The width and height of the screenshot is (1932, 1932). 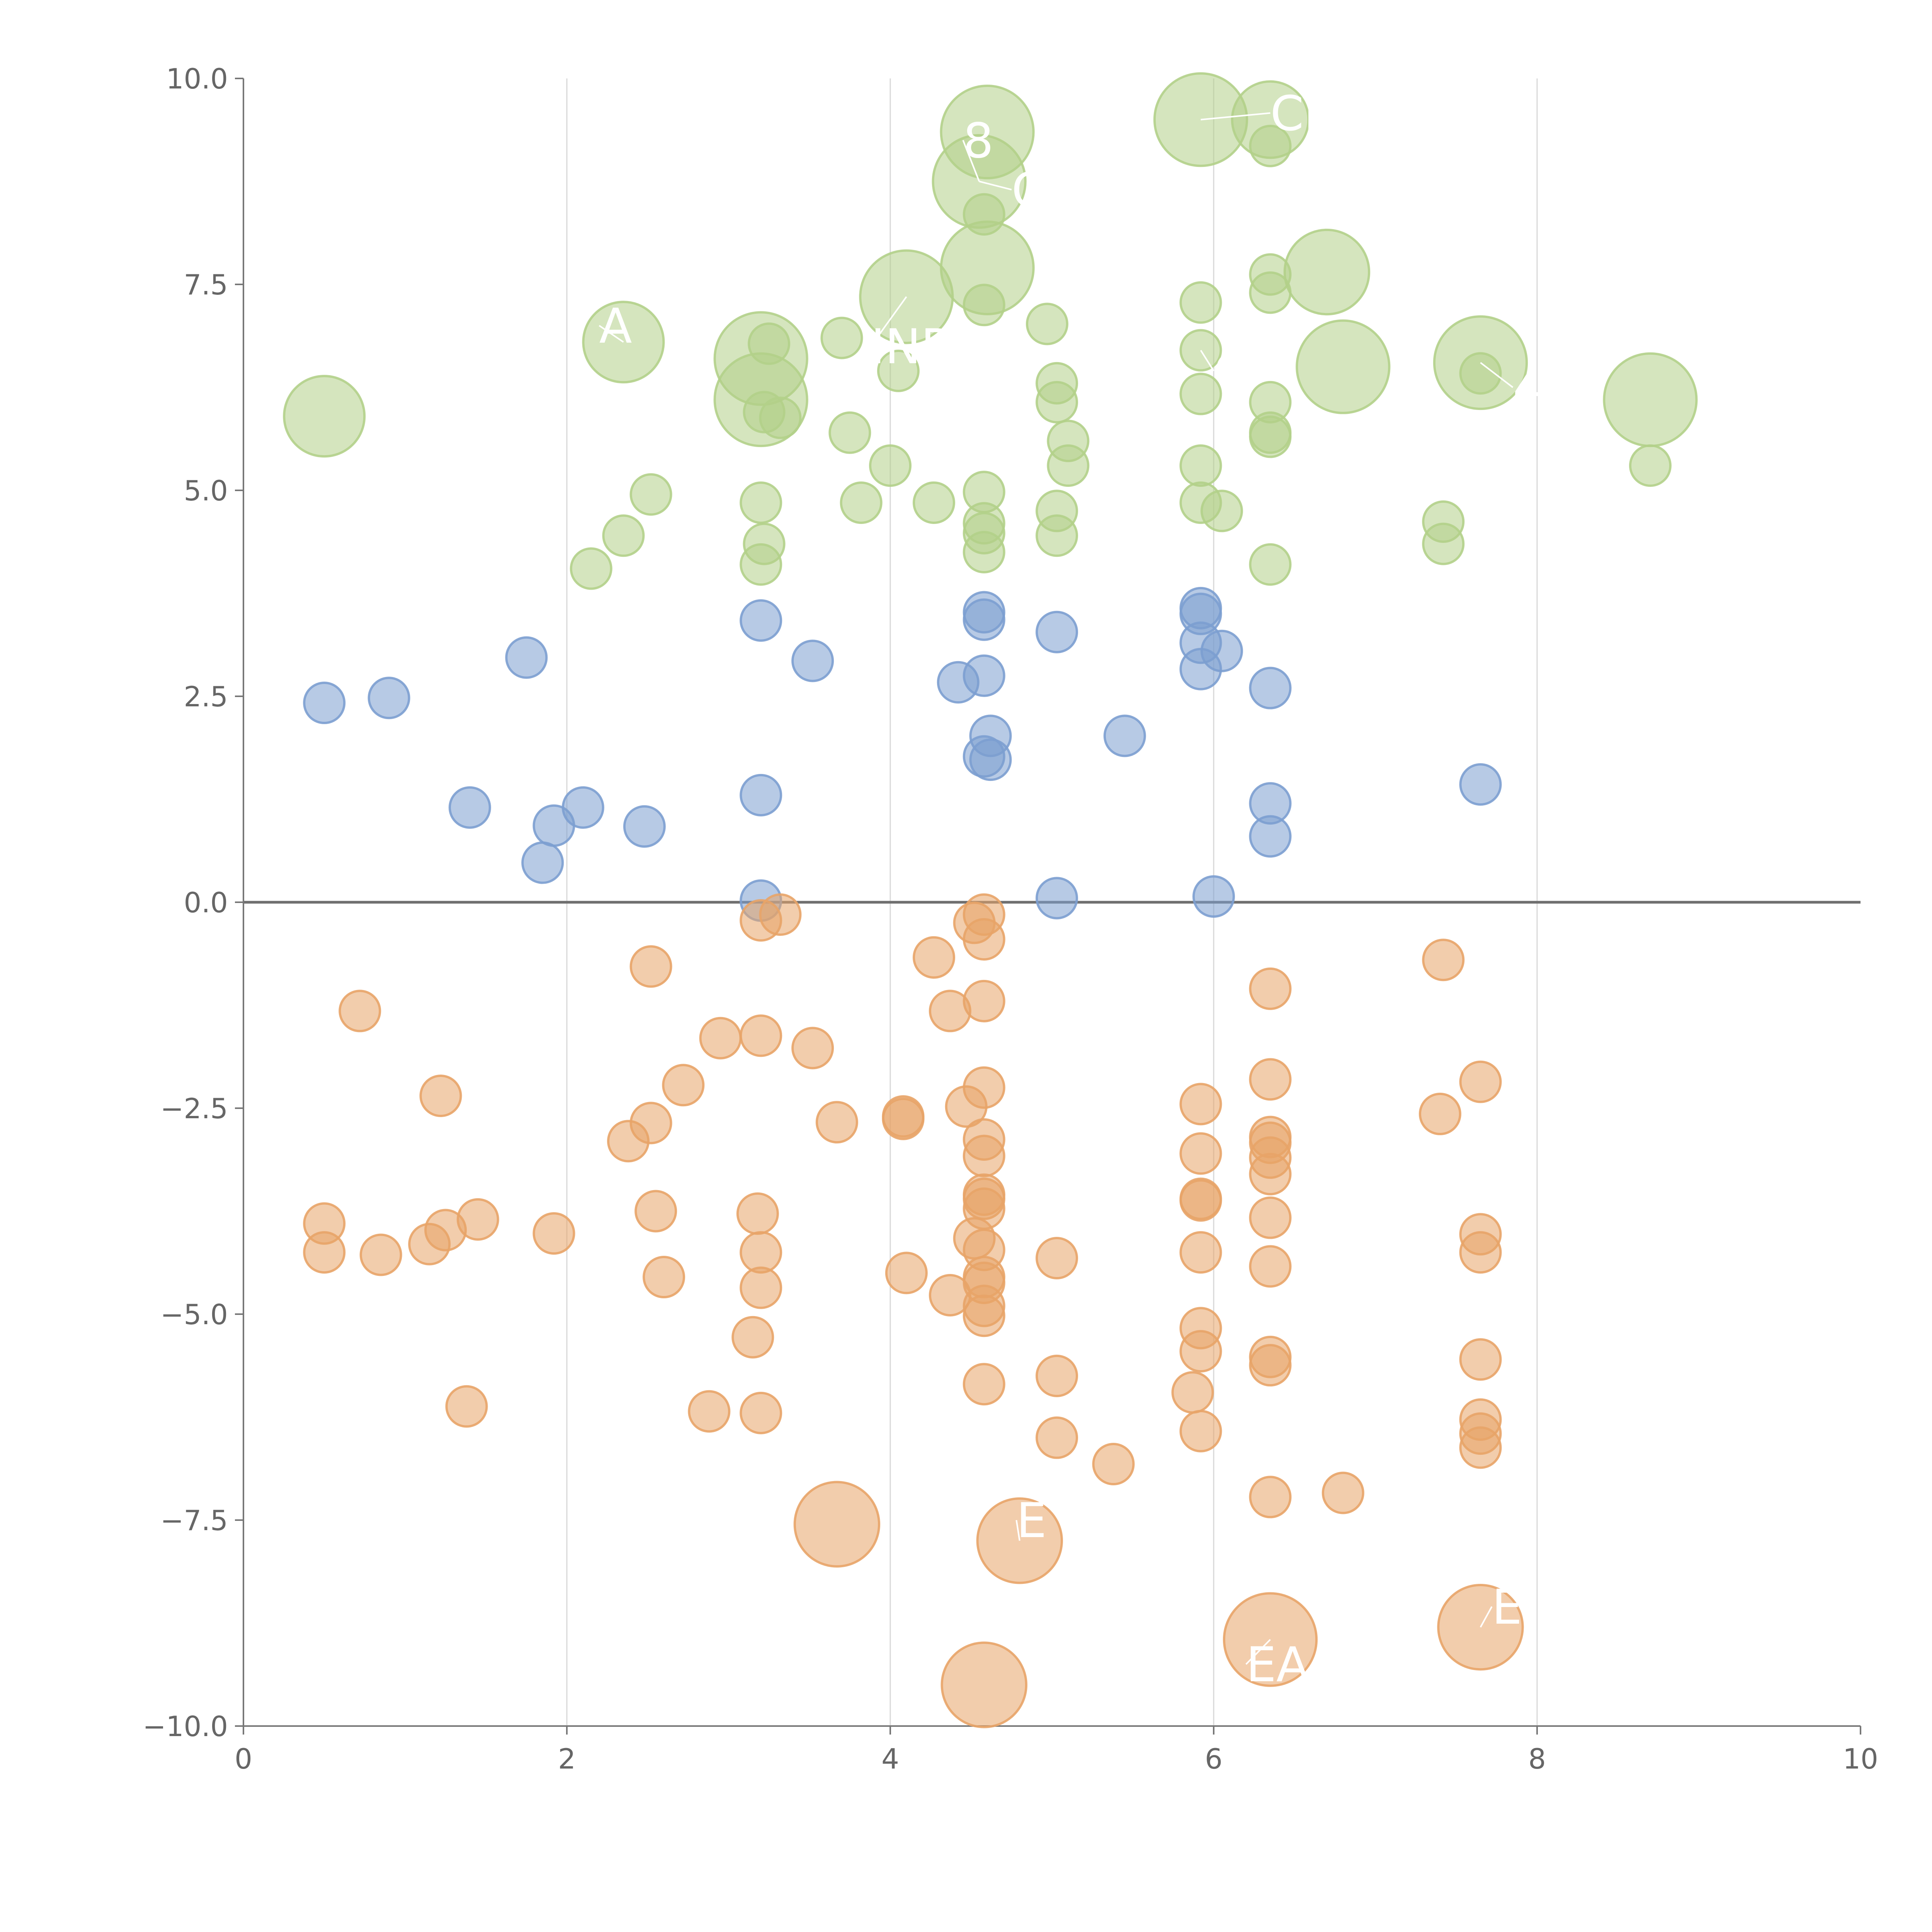 I want to click on annotation-label: IND, so click(x=914, y=347).